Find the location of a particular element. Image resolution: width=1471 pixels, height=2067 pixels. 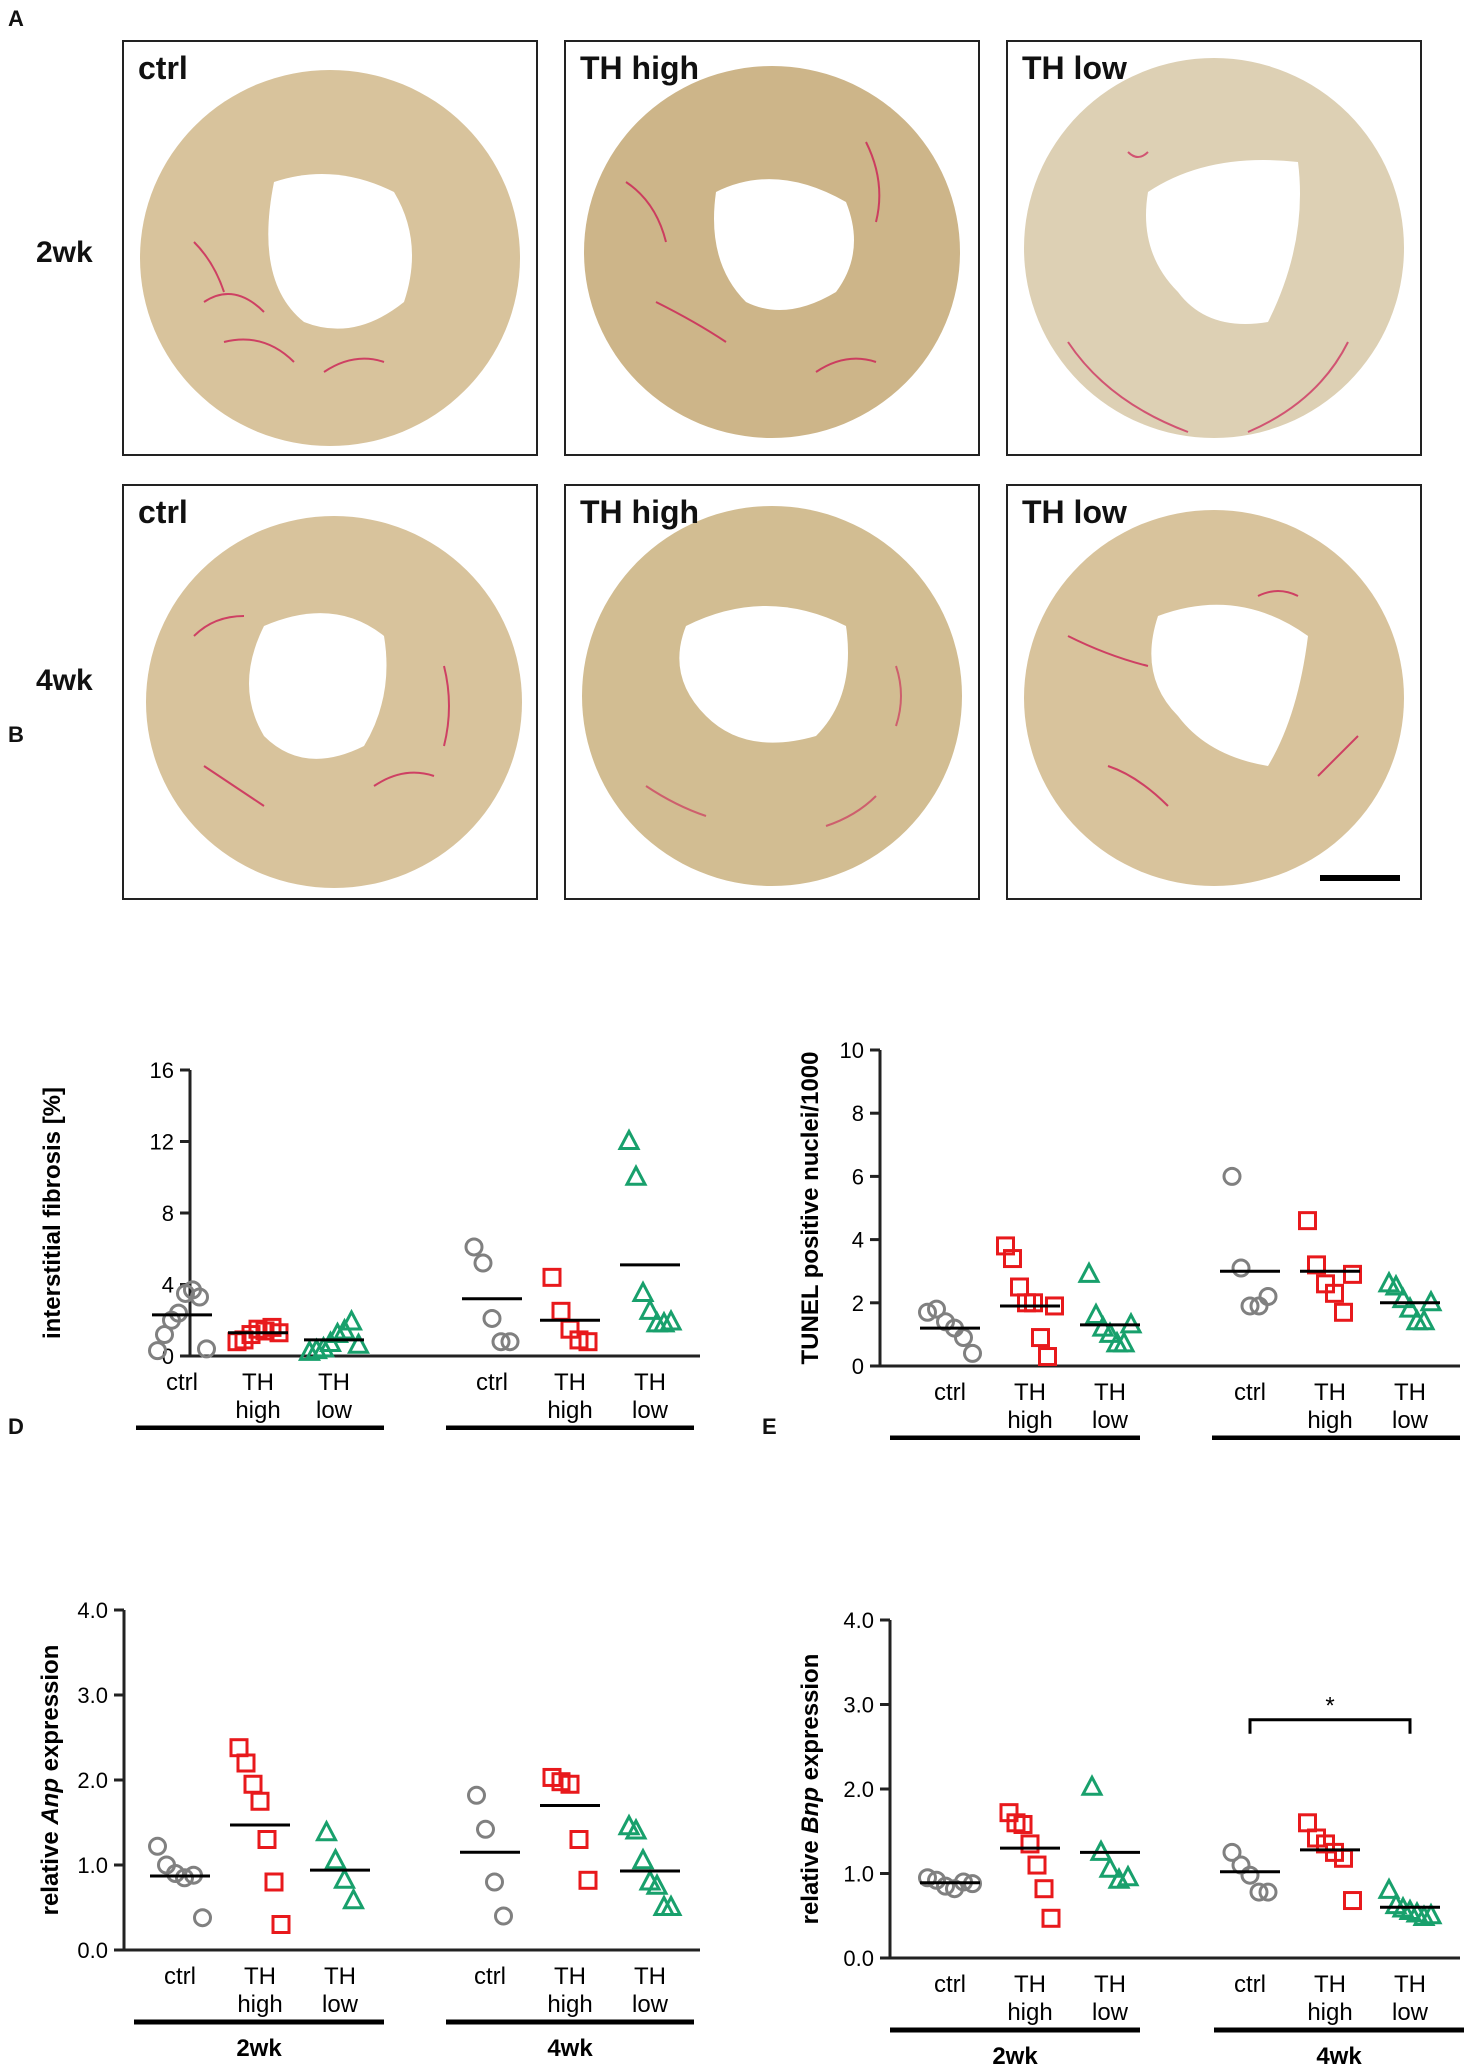

period-label-2wk: 2wk is located at coordinates (259, 2048).